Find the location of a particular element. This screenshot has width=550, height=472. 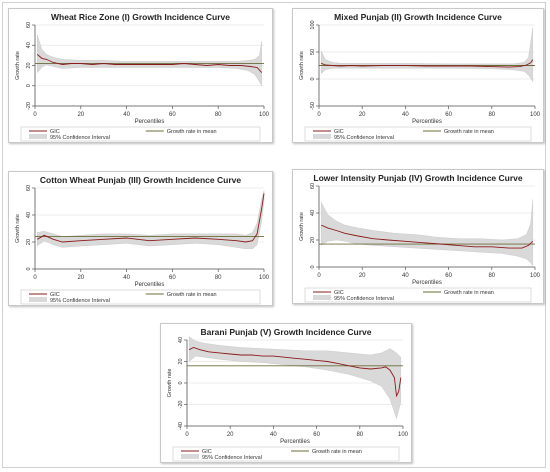

y-tick-label: 50 is located at coordinates (313, 52).